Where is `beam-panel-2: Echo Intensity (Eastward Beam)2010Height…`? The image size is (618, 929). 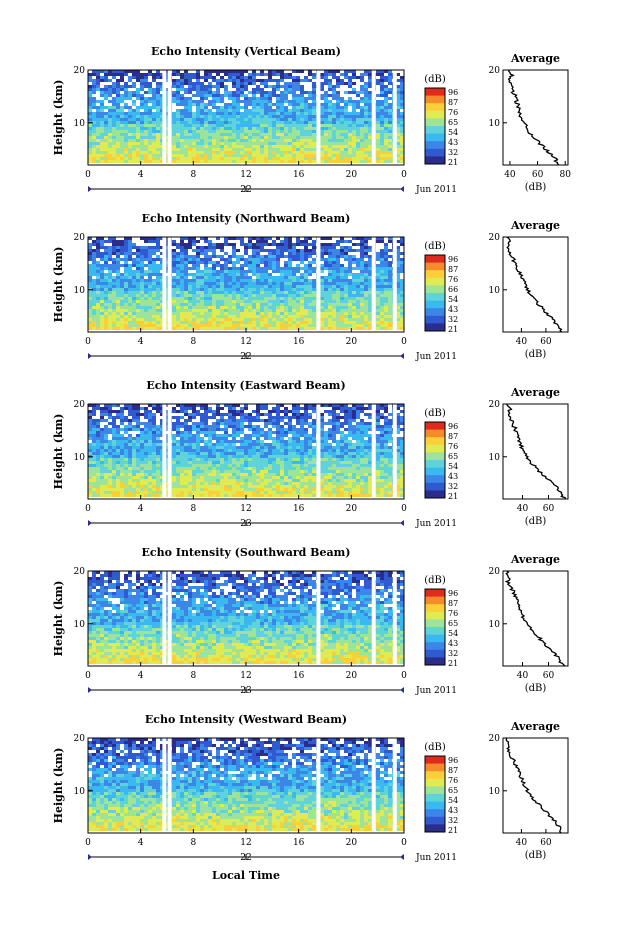
beam-panel-2: Echo Intensity (Eastward Beam)2010Height… is located at coordinates (310, 454).